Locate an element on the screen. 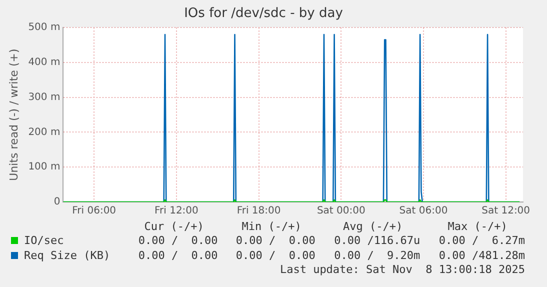 This screenshot has width=547, height=287. text: Avg (-/+) is located at coordinates (373, 226).